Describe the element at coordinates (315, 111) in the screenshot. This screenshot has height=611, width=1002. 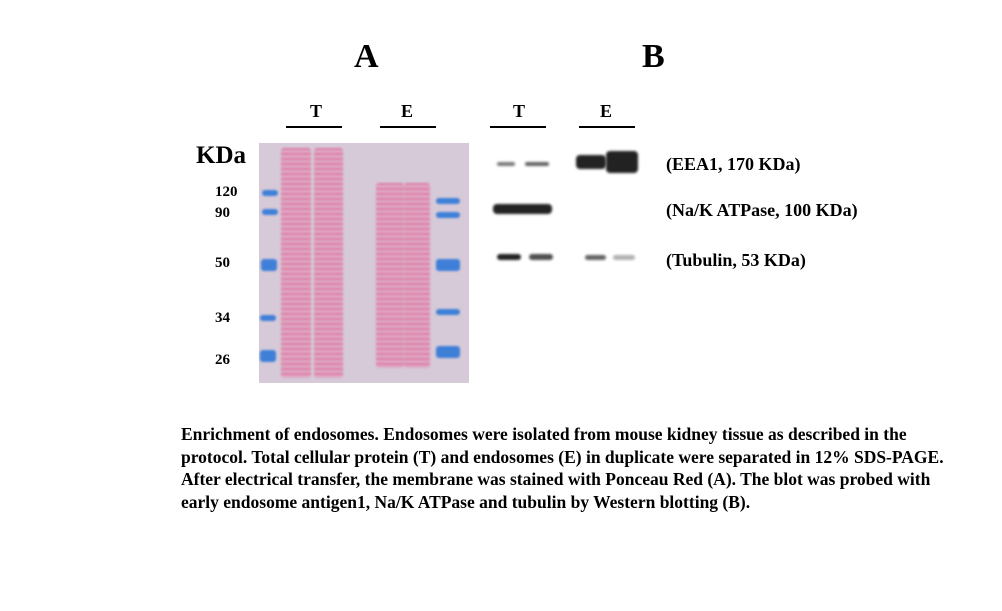
I see `lane-label-a-total: T` at that location.